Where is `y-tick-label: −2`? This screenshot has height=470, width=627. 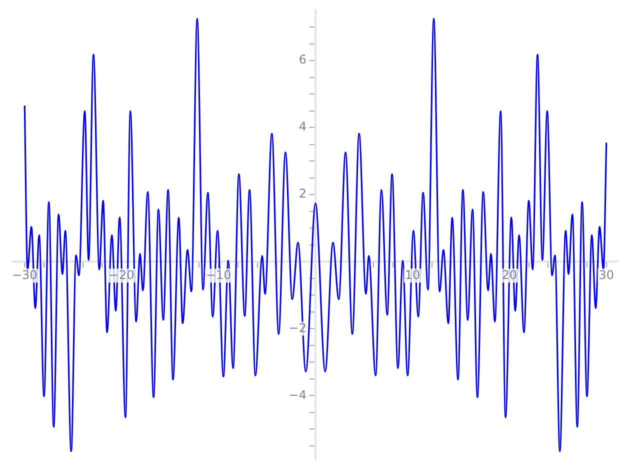
y-tick-label: −2 is located at coordinates (297, 327).